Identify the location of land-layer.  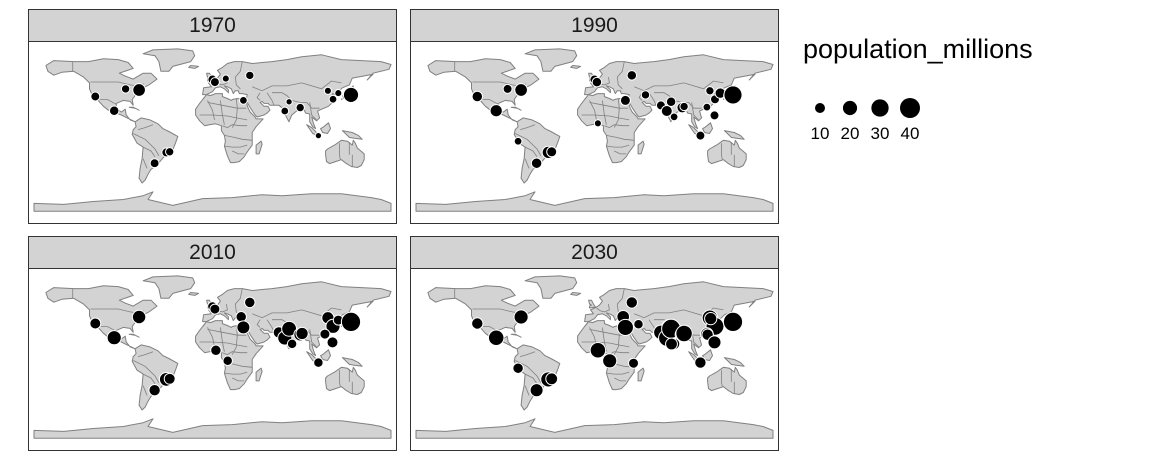
(212, 357).